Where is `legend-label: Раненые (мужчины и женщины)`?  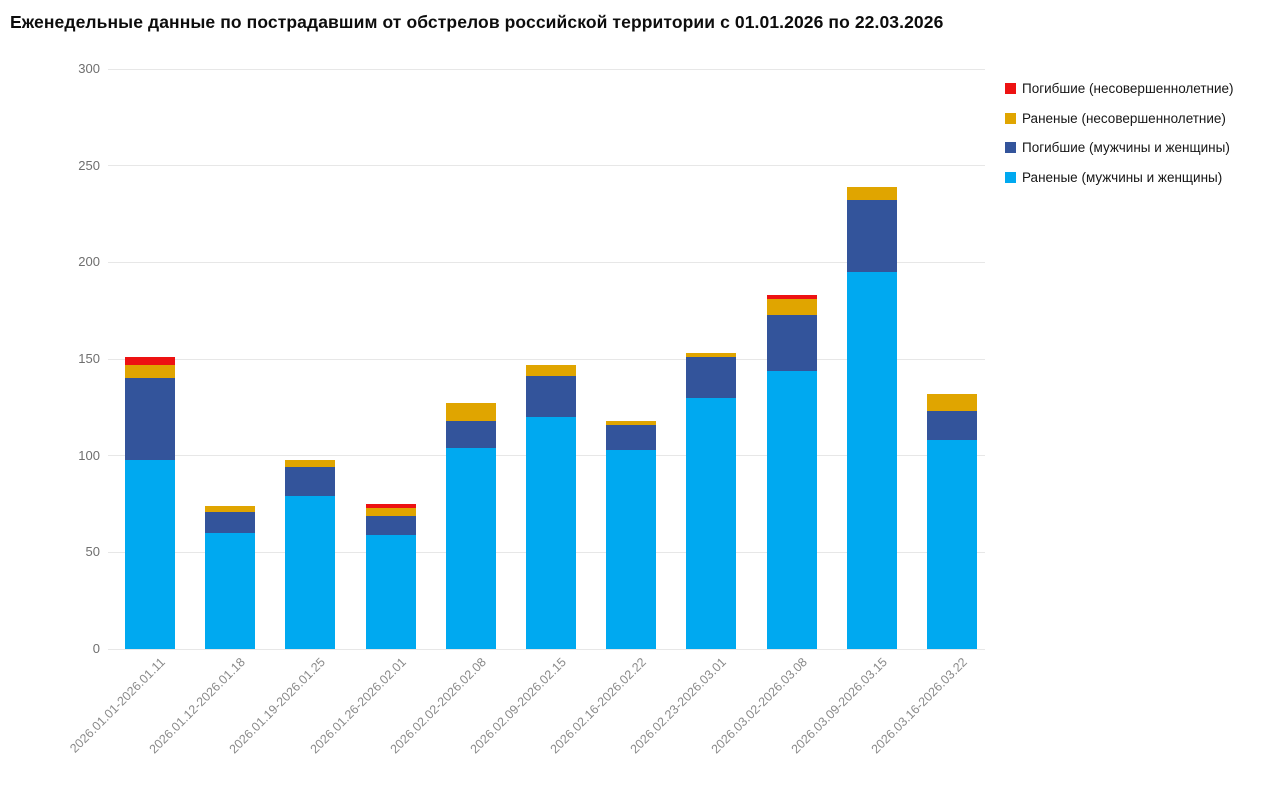 legend-label: Раненые (мужчины и женщины) is located at coordinates (1122, 177).